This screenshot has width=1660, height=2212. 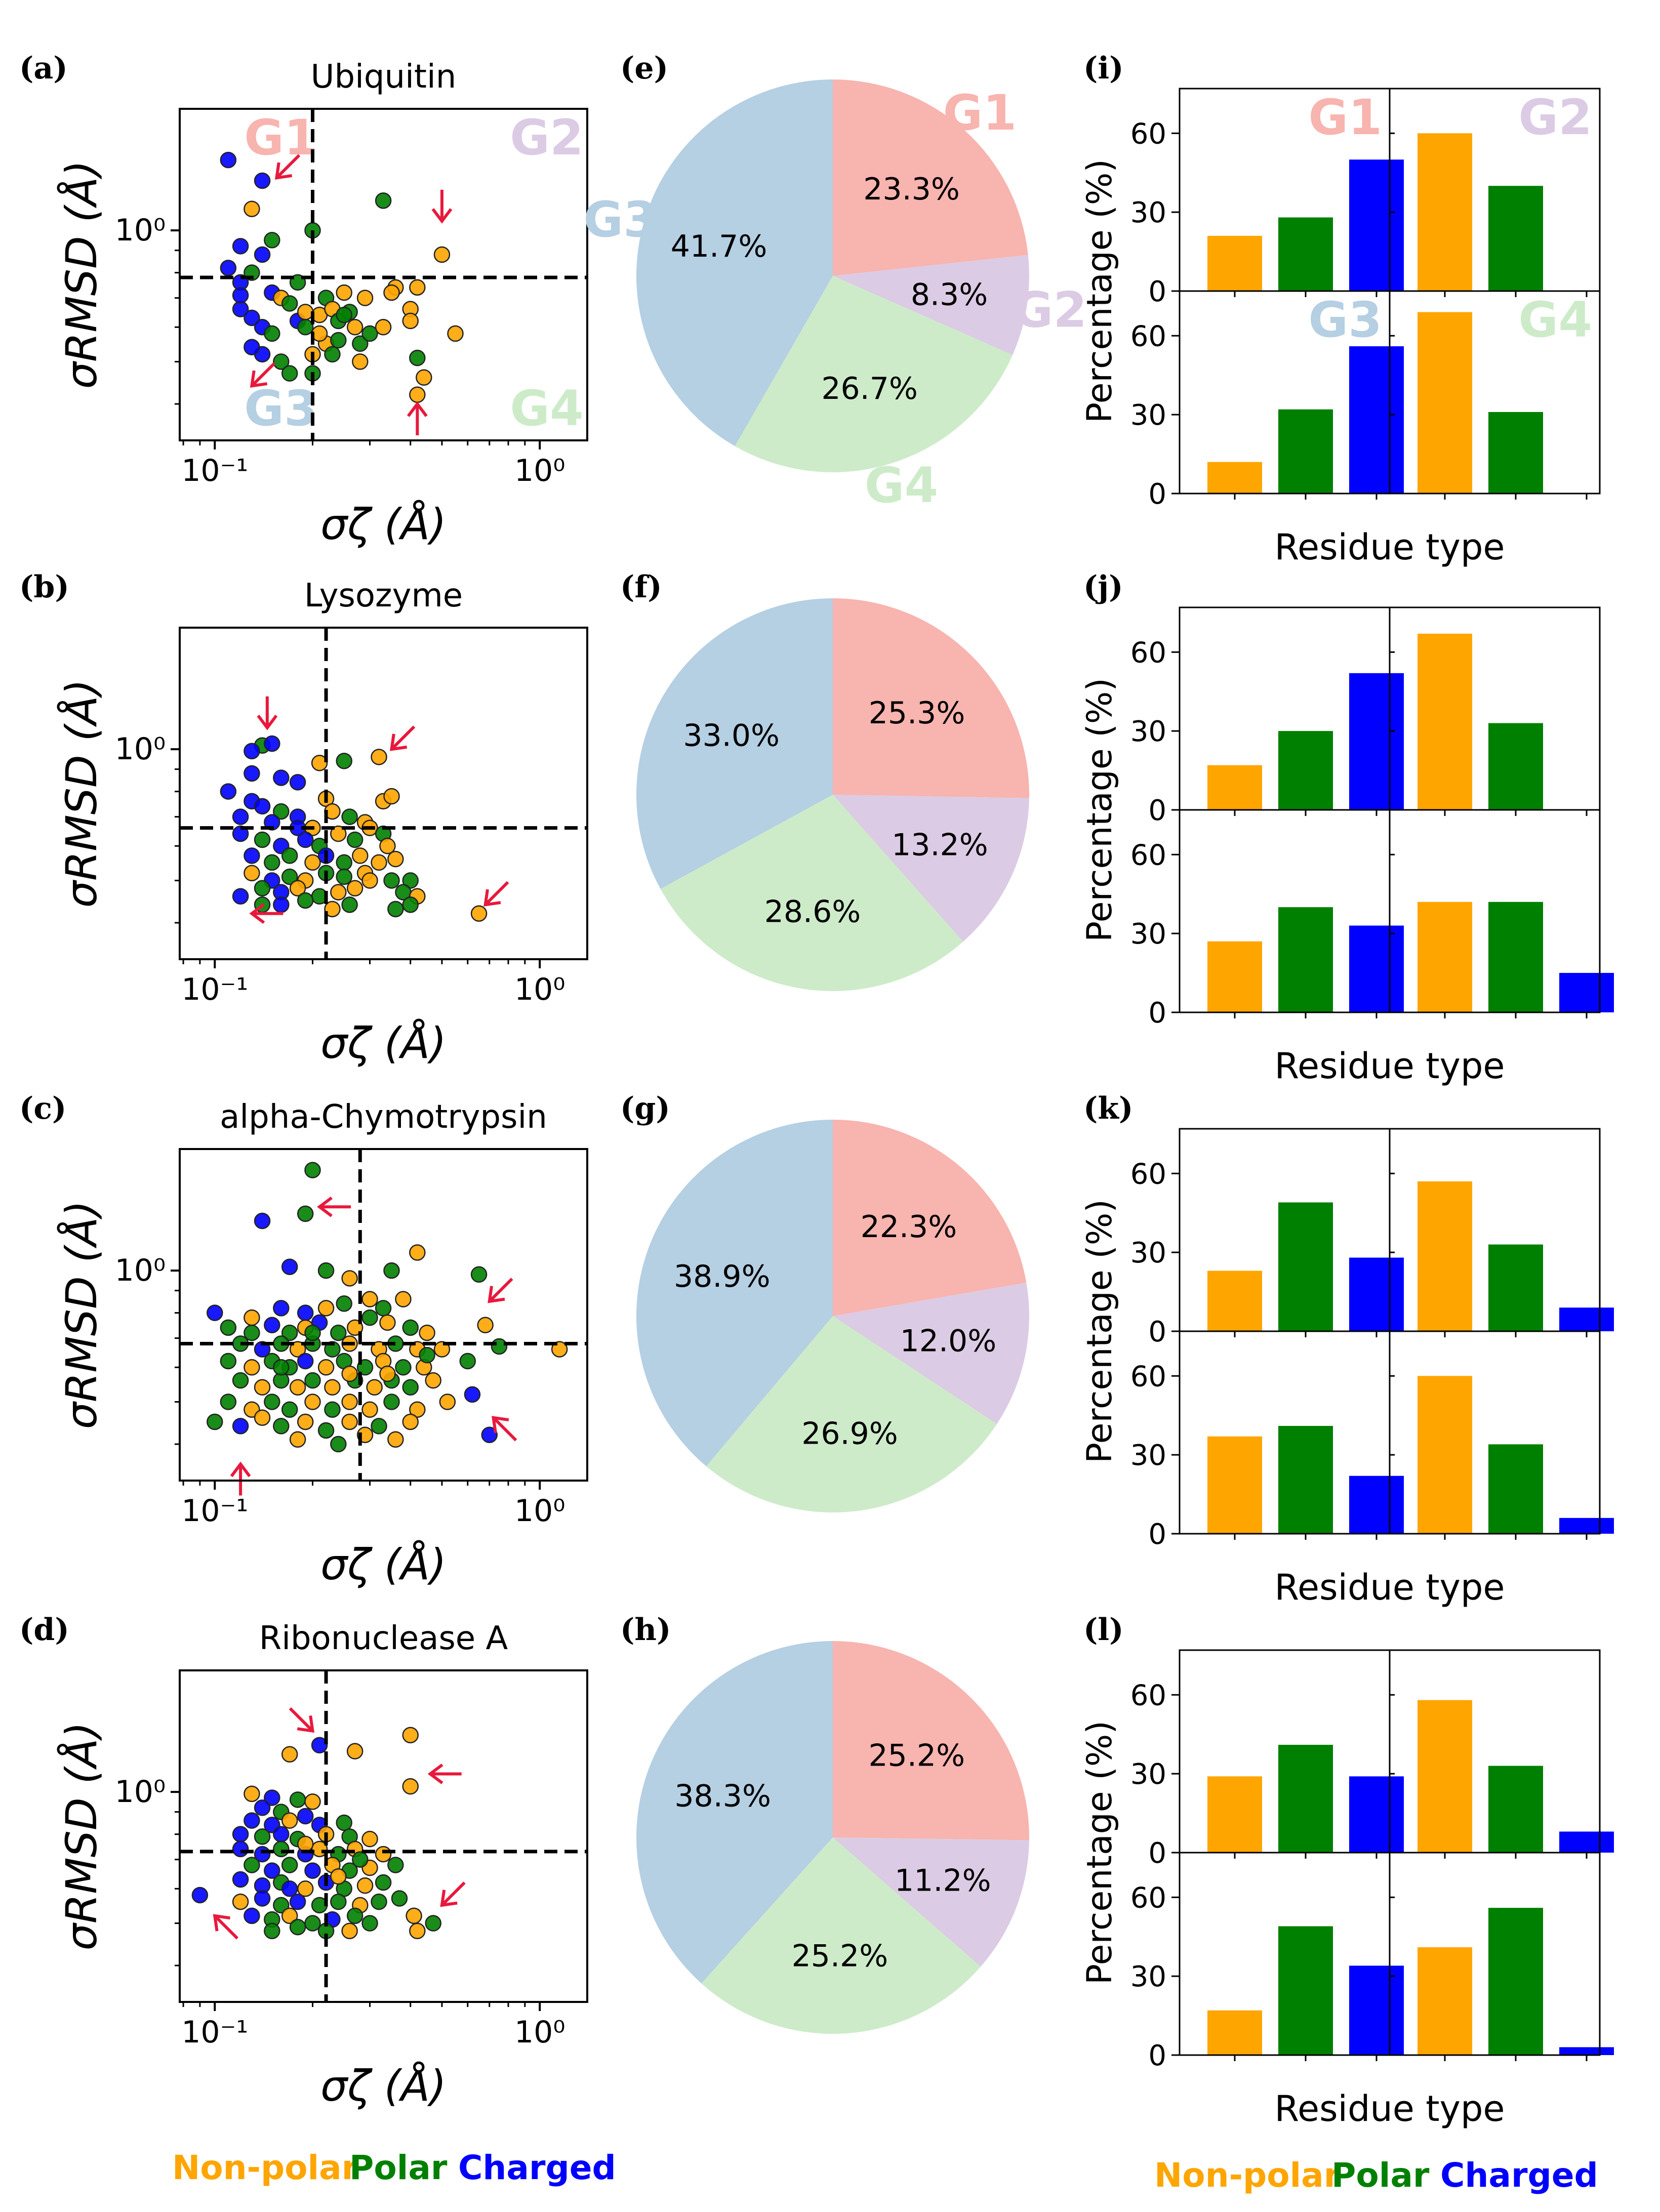 I want to click on pie-slice-g2, so click(x=931, y=868).